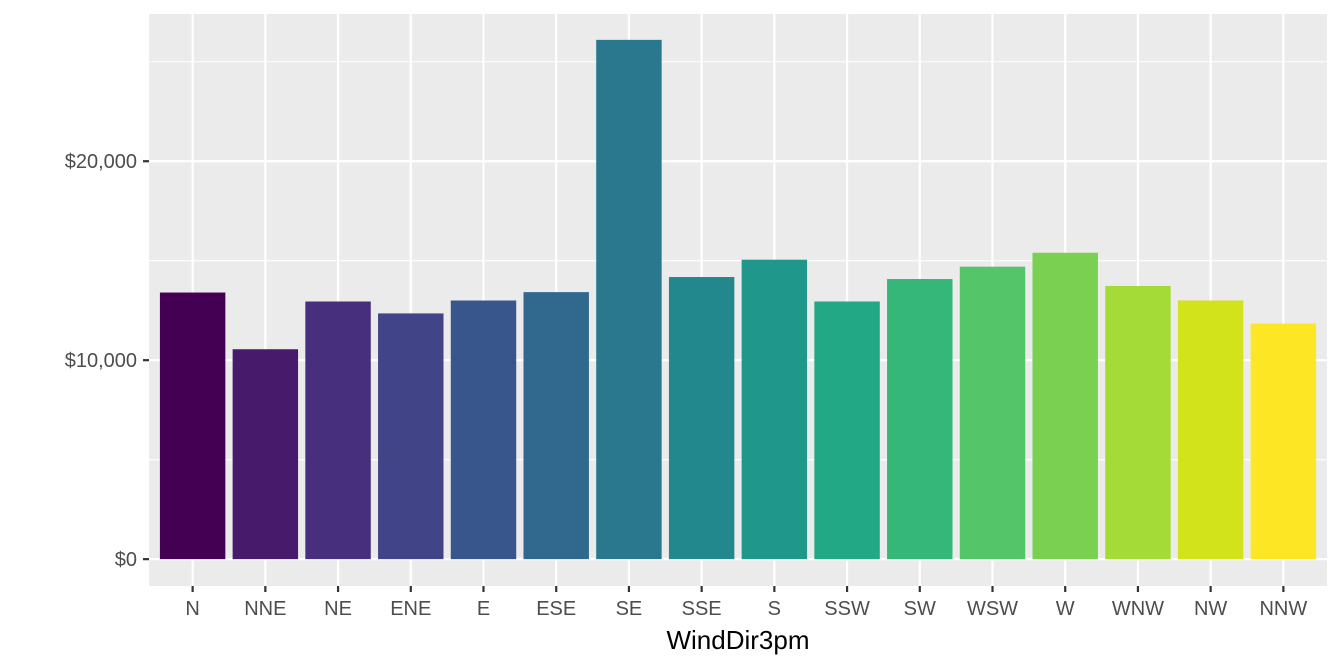 The width and height of the screenshot is (1344, 672). Describe the element at coordinates (556, 426) in the screenshot. I see `bar-ese` at that location.